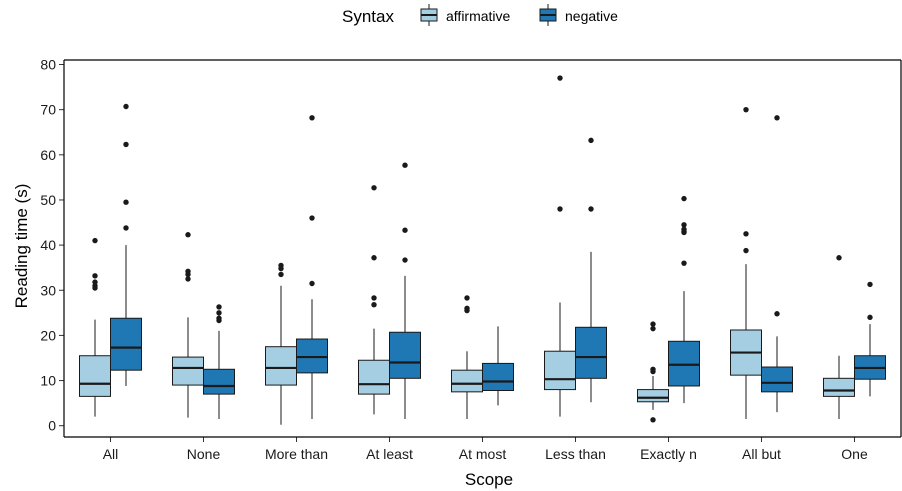 The height and width of the screenshot is (491, 902). What do you see at coordinates (48, 381) in the screenshot?
I see `y-tick-label: 10` at bounding box center [48, 381].